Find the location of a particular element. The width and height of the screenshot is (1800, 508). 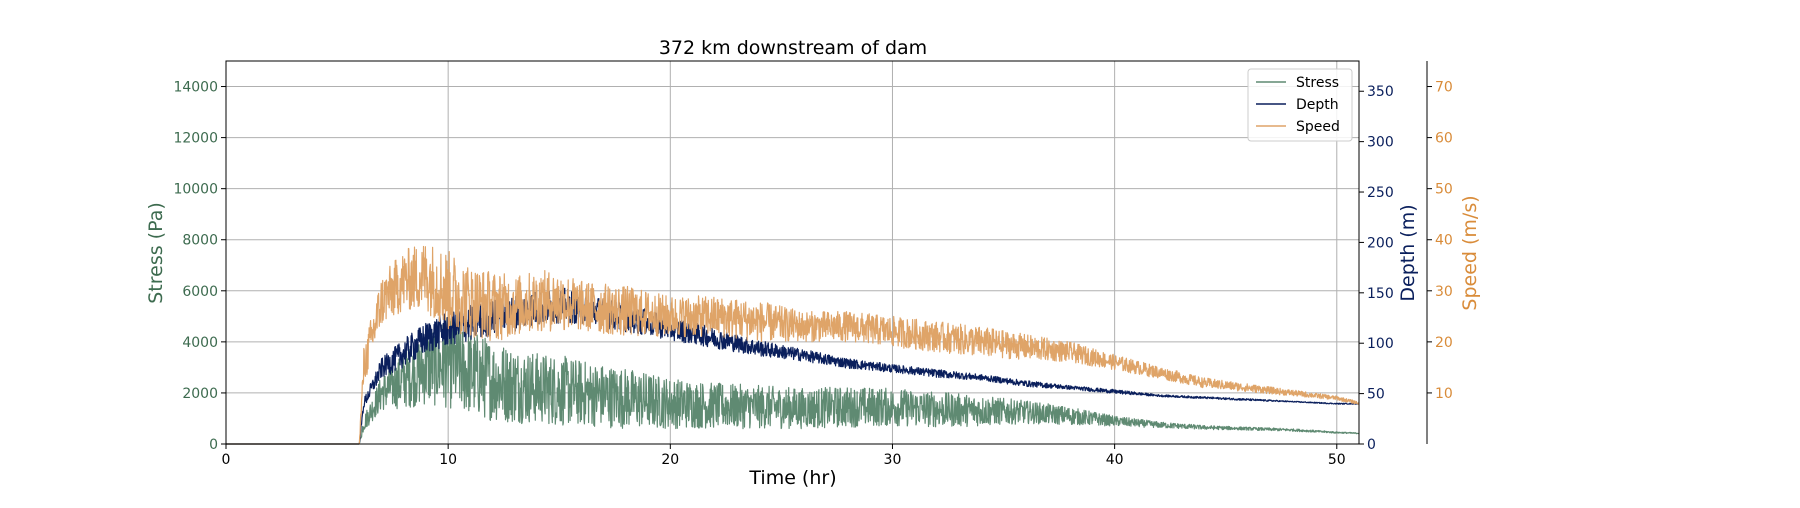

stress-tick-label: 2000 is located at coordinates (200, 394).